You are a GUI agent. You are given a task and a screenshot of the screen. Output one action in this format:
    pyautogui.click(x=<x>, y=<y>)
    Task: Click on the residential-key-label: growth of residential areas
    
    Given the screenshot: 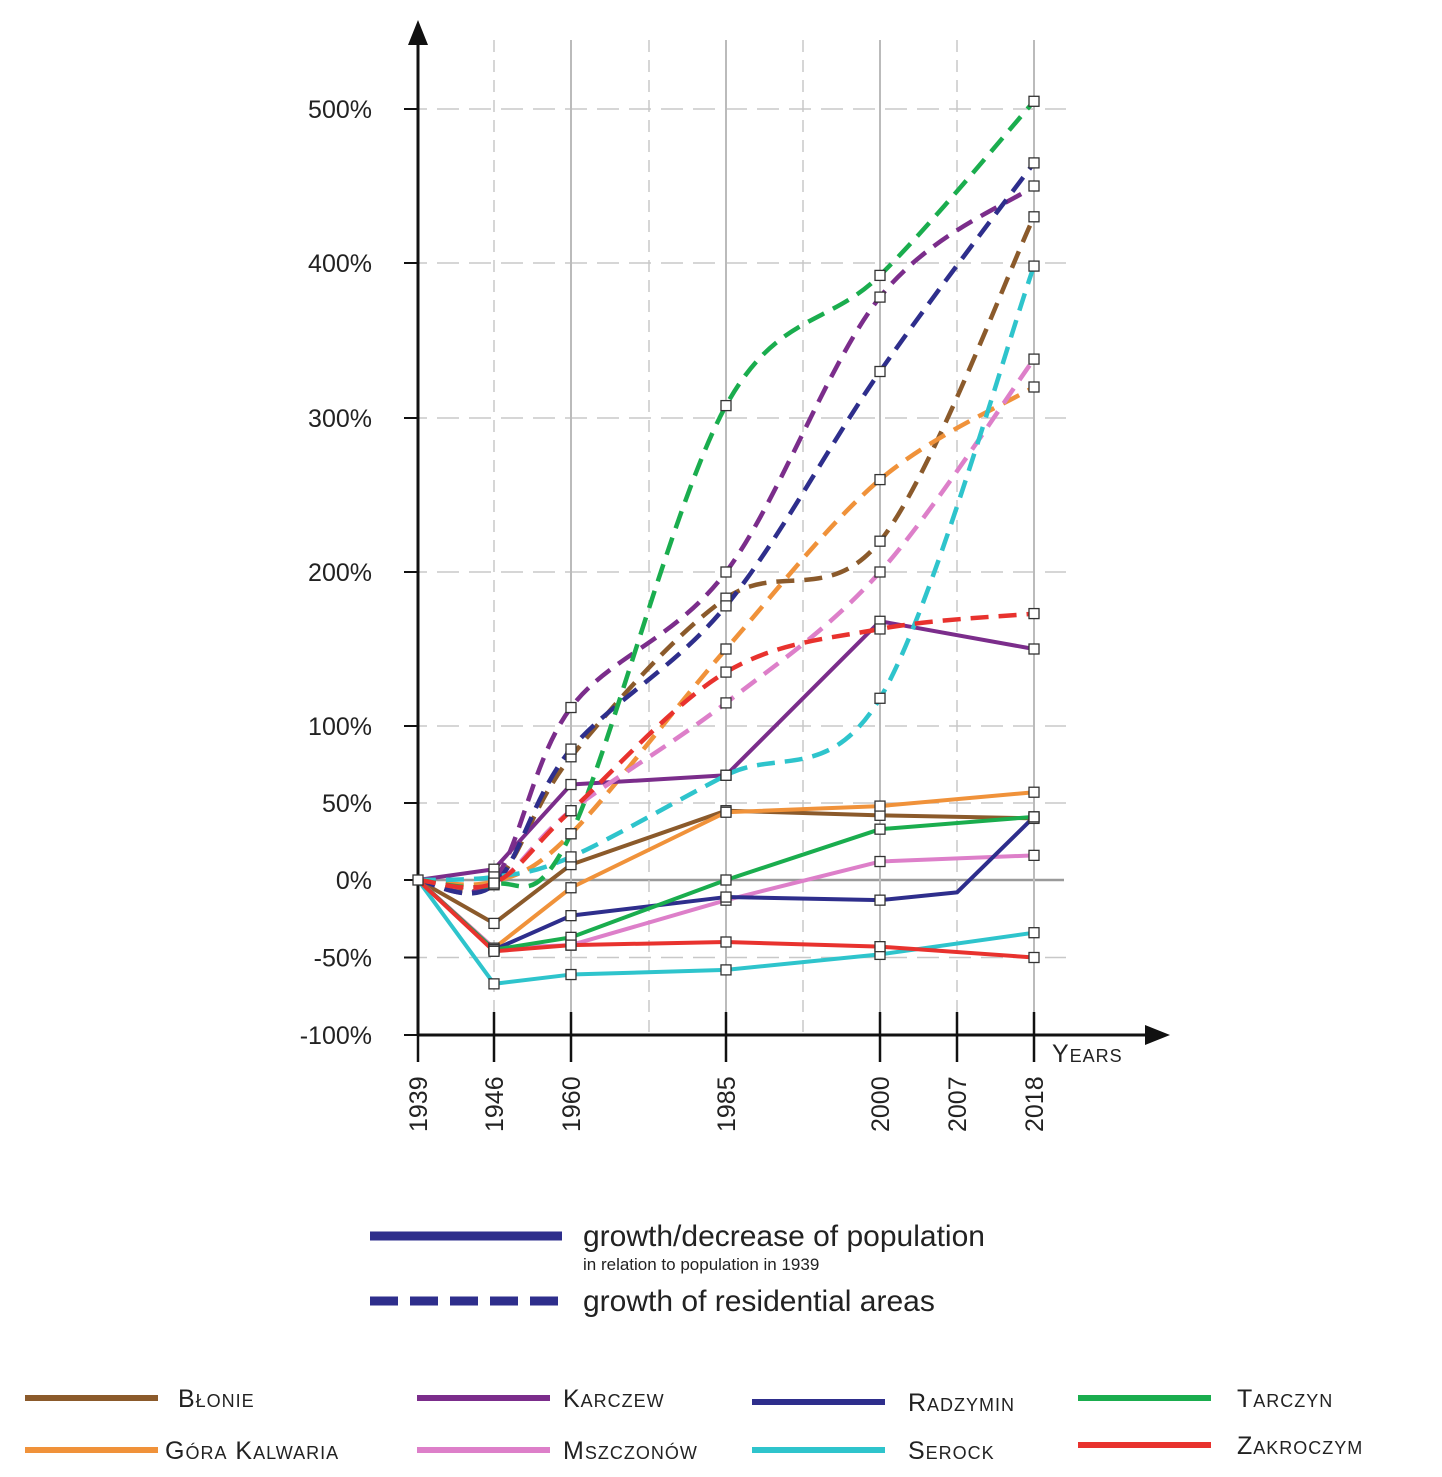 What is the action you would take?
    pyautogui.click(x=759, y=1301)
    